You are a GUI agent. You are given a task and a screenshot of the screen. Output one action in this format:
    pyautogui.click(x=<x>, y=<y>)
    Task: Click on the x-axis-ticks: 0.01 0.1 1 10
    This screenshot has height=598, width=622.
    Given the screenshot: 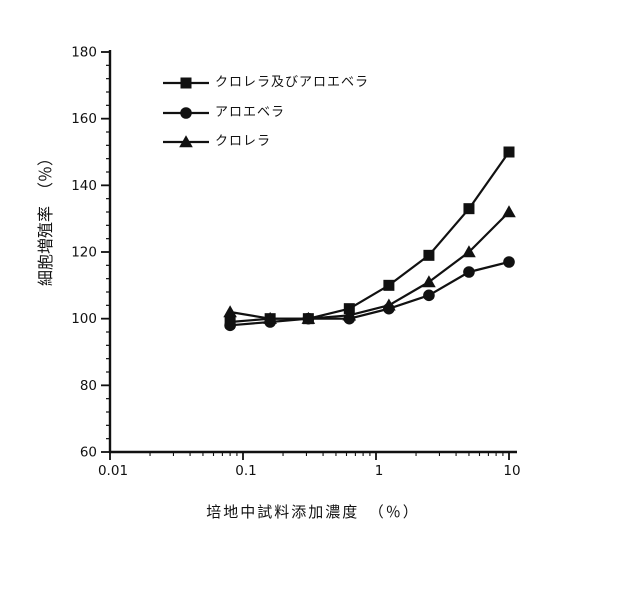 What is the action you would take?
    pyautogui.click(x=309, y=465)
    